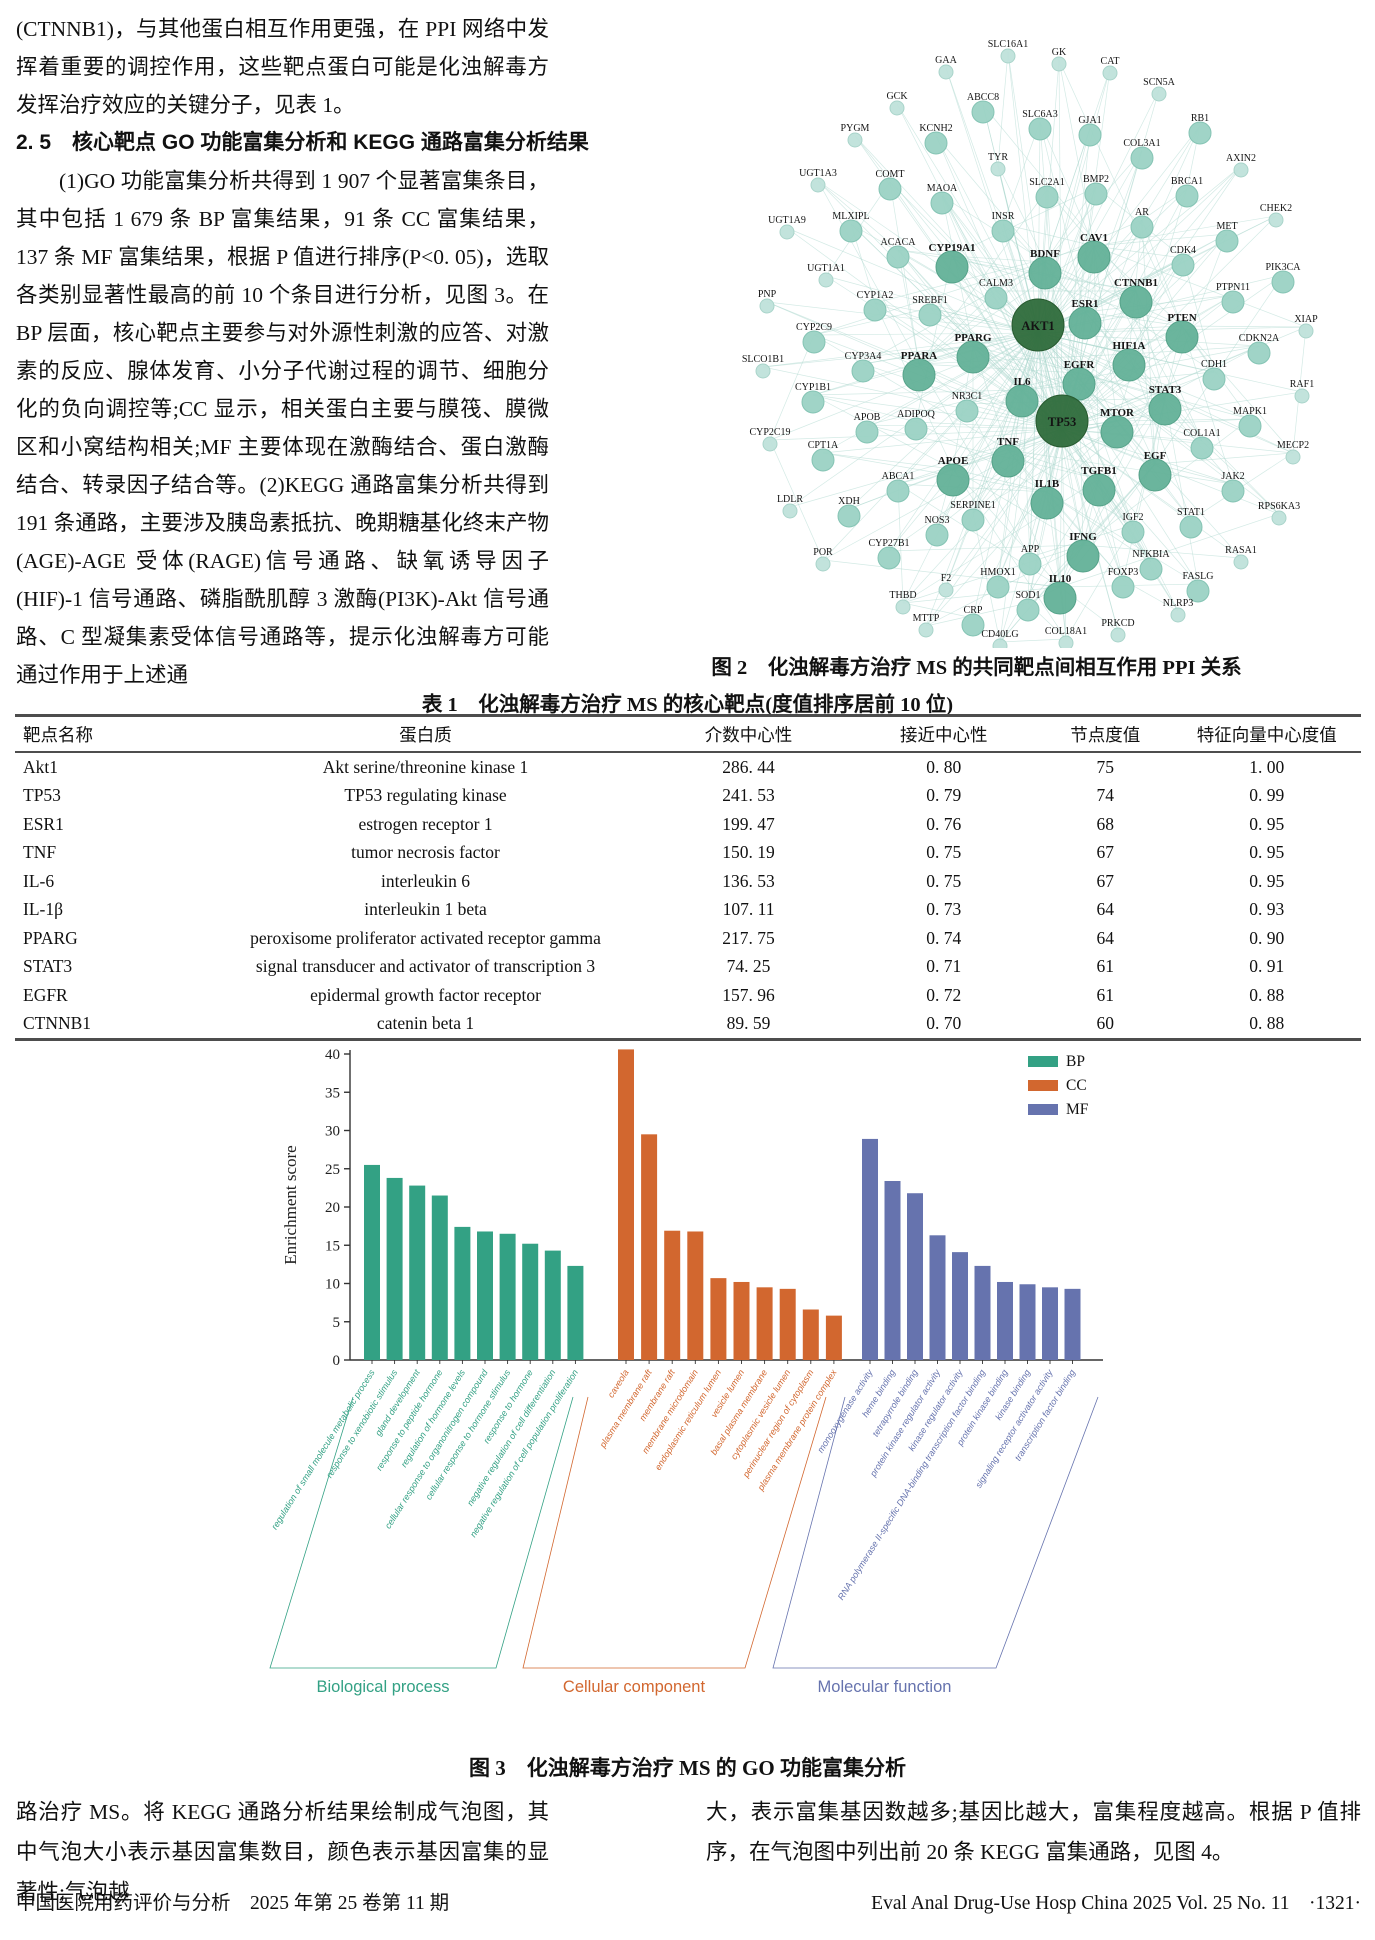  Describe the element at coordinates (332, 1055) in the screenshot. I see `svg-text: 40` at that location.